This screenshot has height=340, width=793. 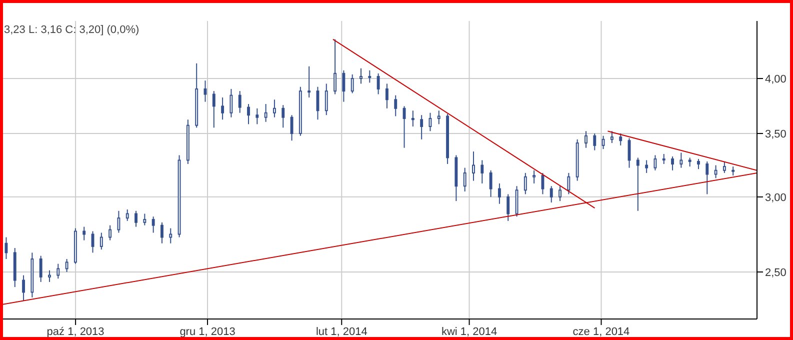 I want to click on y-tick-label: 3,00, so click(x=775, y=198).